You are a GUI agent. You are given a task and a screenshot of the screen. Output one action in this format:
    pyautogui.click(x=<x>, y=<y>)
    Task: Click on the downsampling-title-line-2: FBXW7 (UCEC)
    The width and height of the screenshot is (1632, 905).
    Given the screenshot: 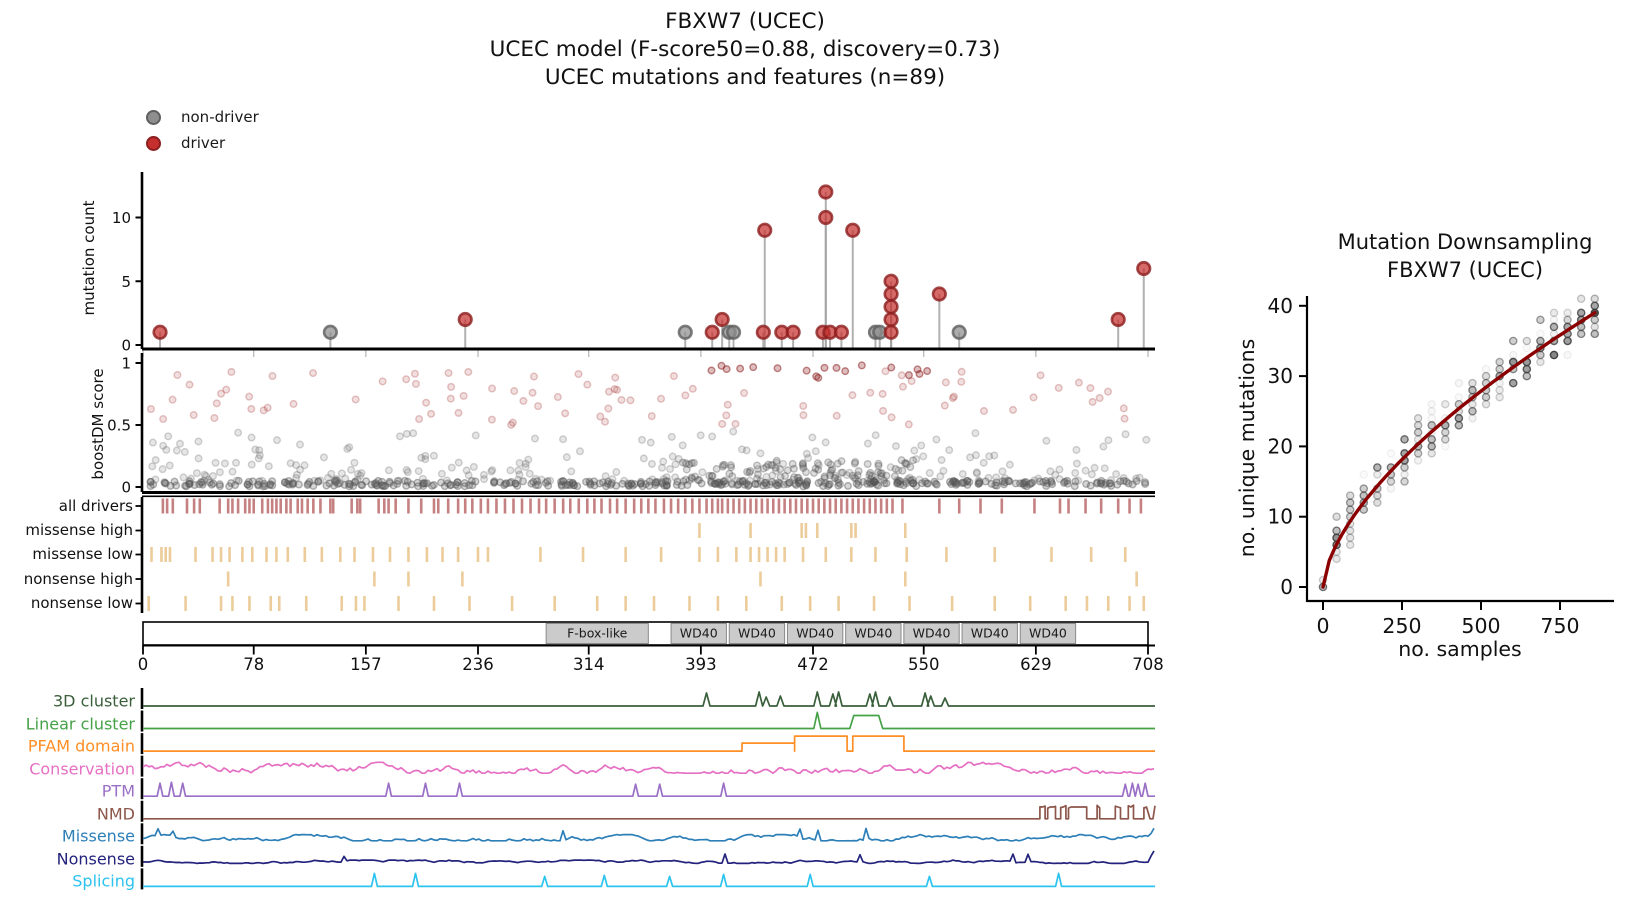 What is the action you would take?
    pyautogui.click(x=1465, y=270)
    